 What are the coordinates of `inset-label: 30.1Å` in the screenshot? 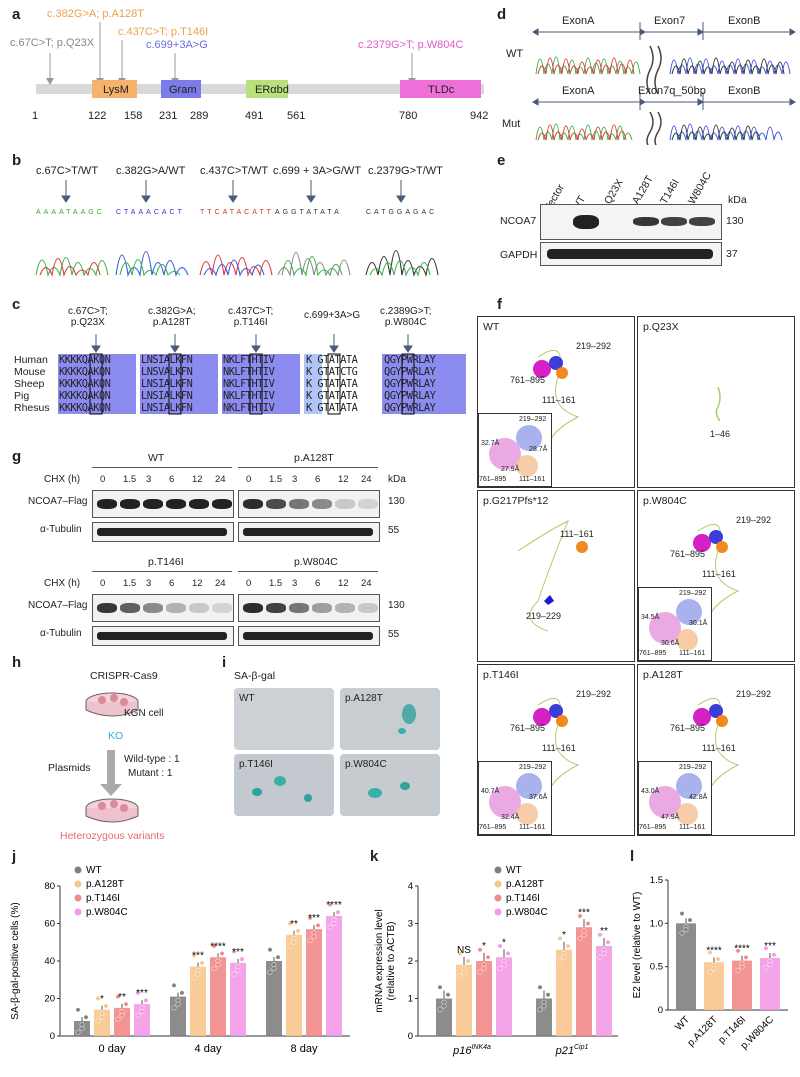 It's located at (698, 623).